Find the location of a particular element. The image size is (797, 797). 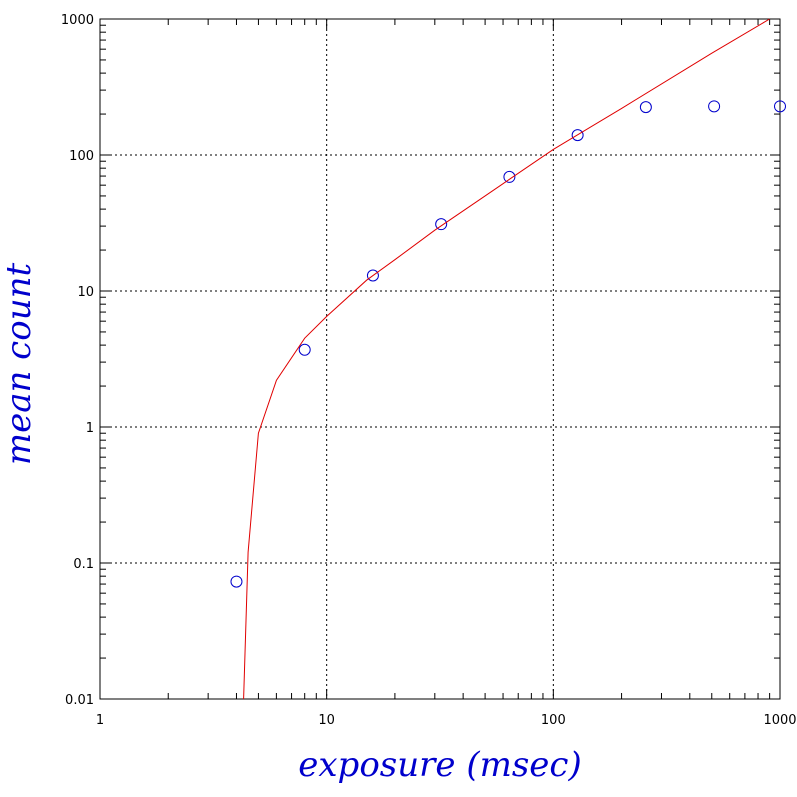

y-tick-label: 0.1 is located at coordinates (83, 564).